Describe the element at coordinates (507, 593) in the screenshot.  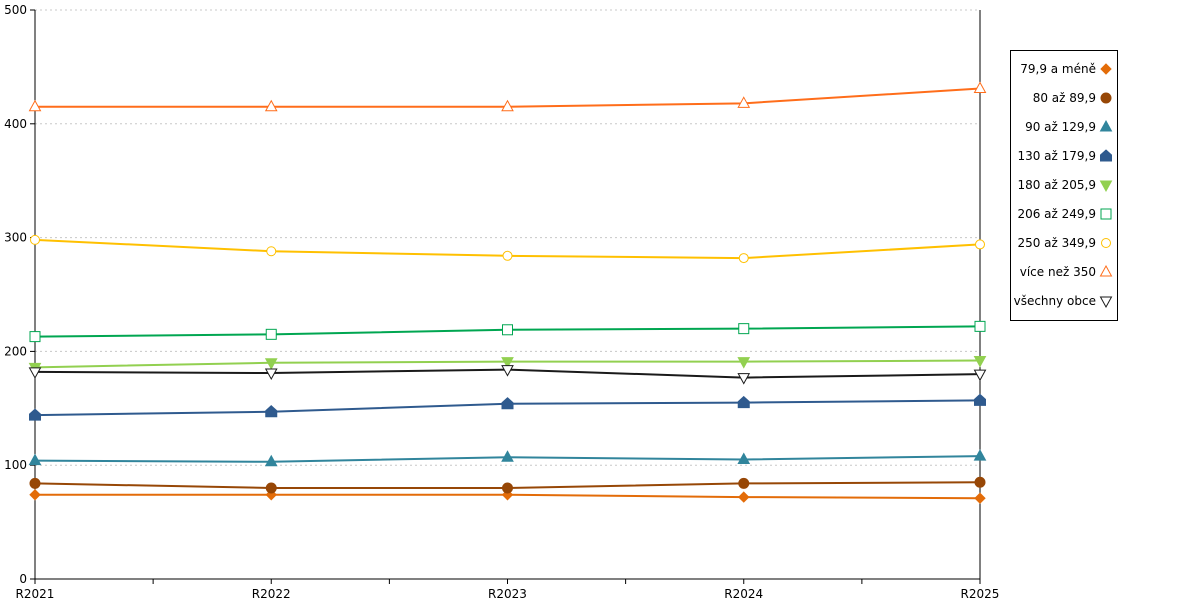
I see `x-tick-label: R2023` at that location.